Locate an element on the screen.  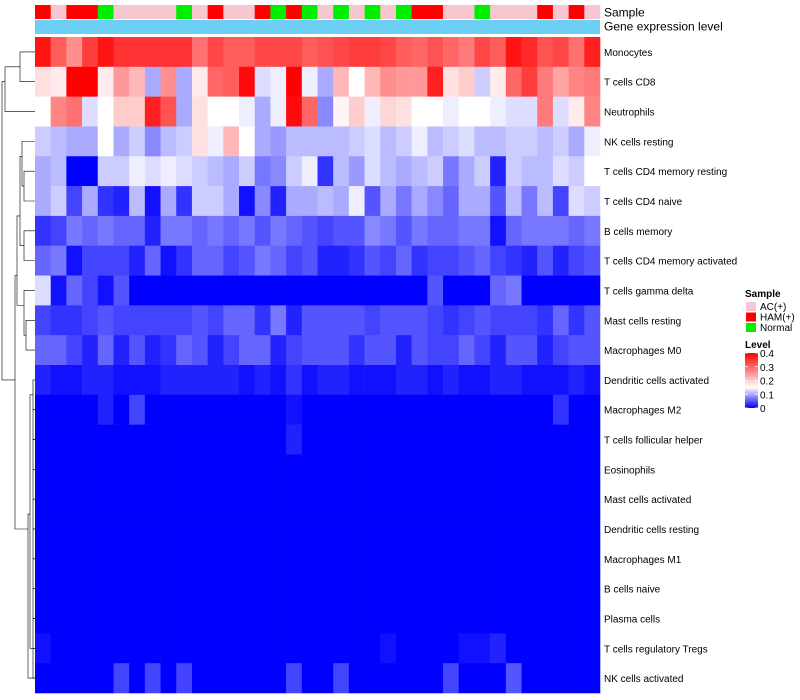
row-label: T cells CD4 memory activated is located at coordinates (670, 262).